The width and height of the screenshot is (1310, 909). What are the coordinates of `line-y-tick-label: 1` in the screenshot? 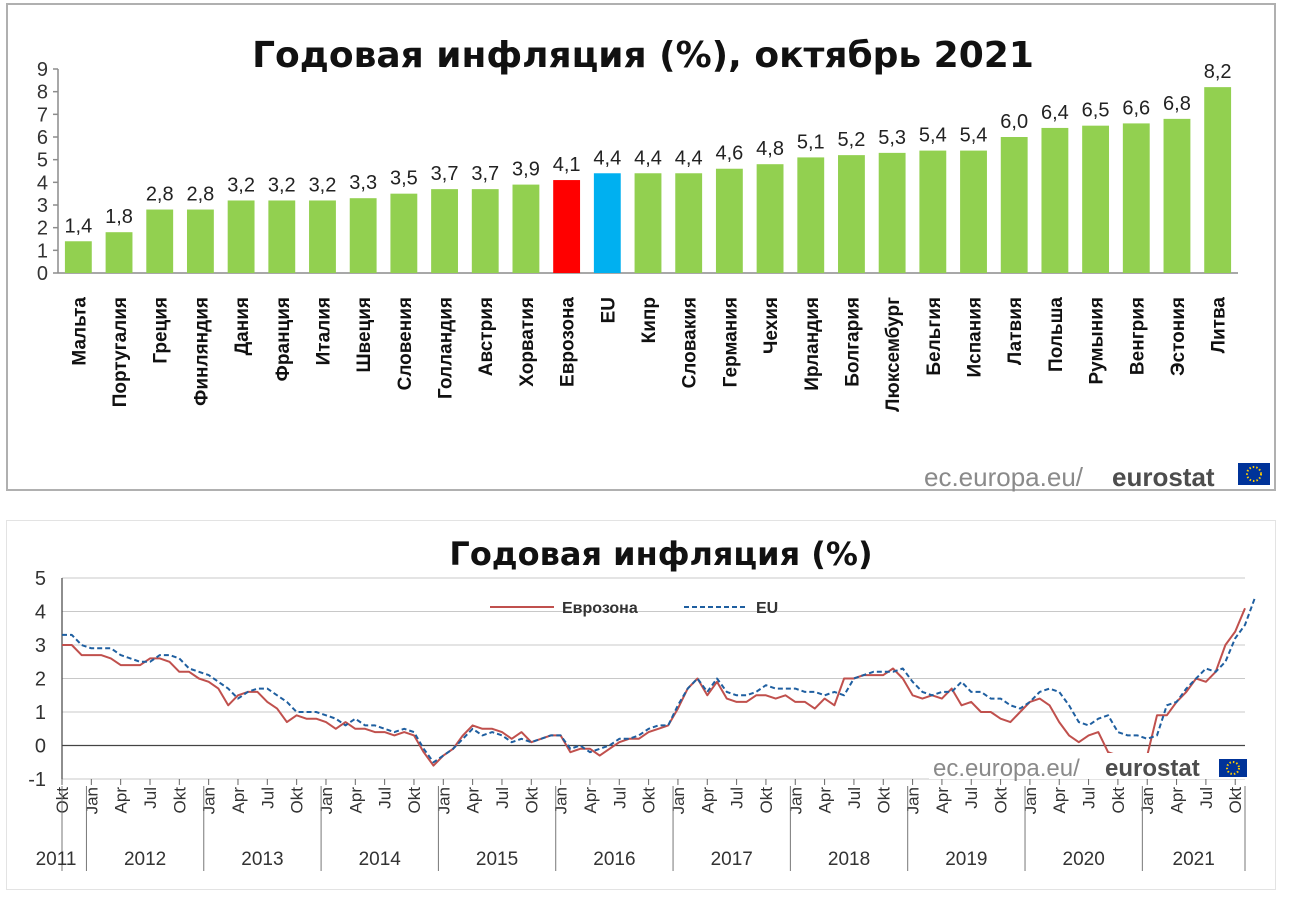 It's located at (40, 713).